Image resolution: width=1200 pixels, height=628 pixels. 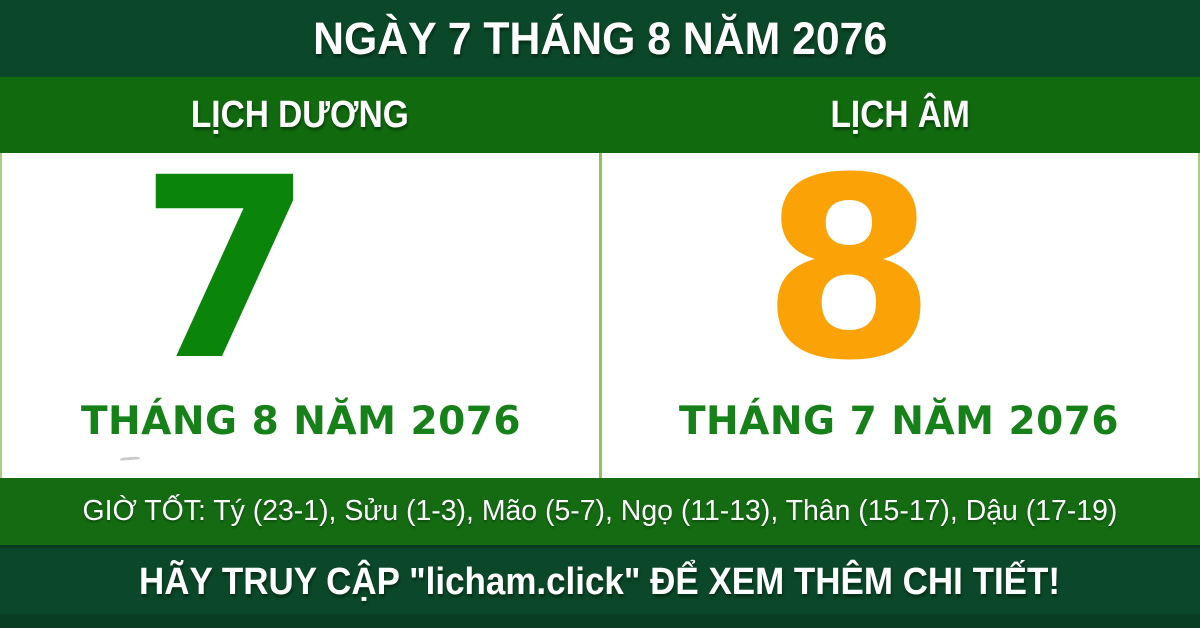 I want to click on calendar-header-bar: LỊCH DƯƠNG LỊCH ÂM, so click(x=600, y=115).